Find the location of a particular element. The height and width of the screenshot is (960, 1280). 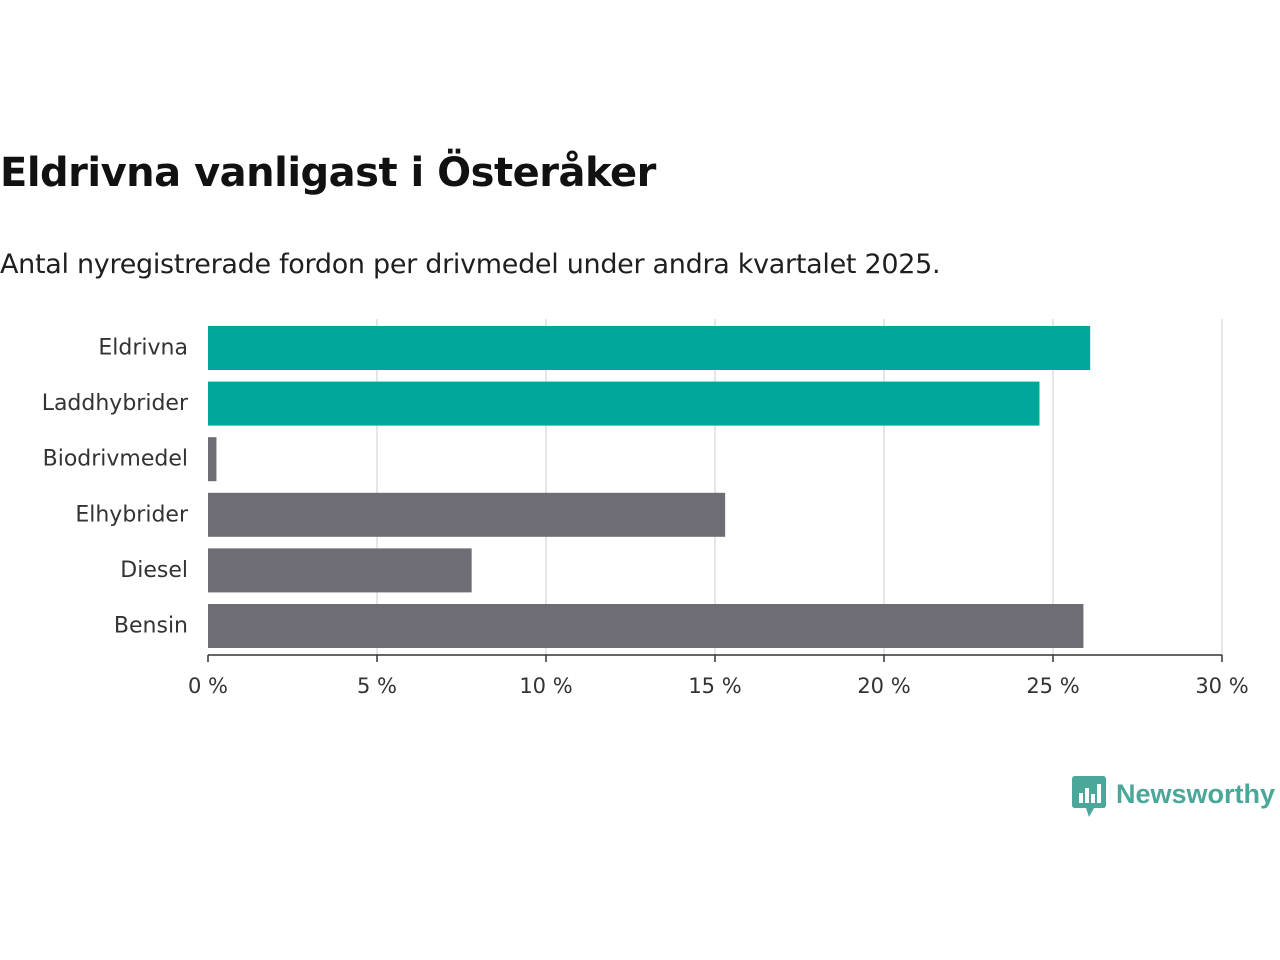

category-label: Biodrivmedel is located at coordinates (115, 459).